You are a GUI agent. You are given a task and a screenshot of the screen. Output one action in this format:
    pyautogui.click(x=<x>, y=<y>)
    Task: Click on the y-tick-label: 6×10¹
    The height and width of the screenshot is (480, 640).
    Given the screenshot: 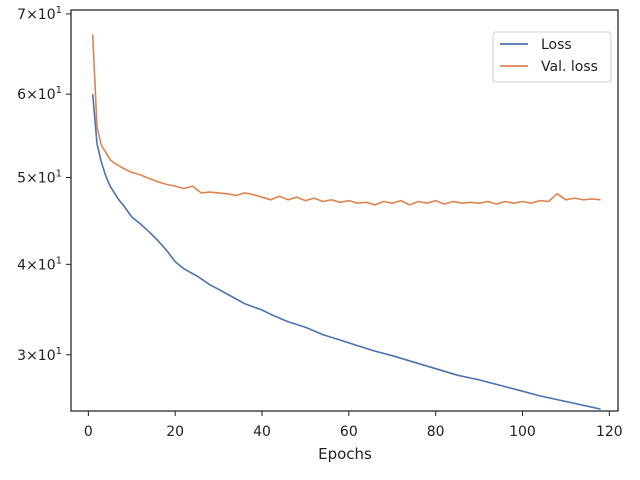 What is the action you would take?
    pyautogui.click(x=39, y=94)
    